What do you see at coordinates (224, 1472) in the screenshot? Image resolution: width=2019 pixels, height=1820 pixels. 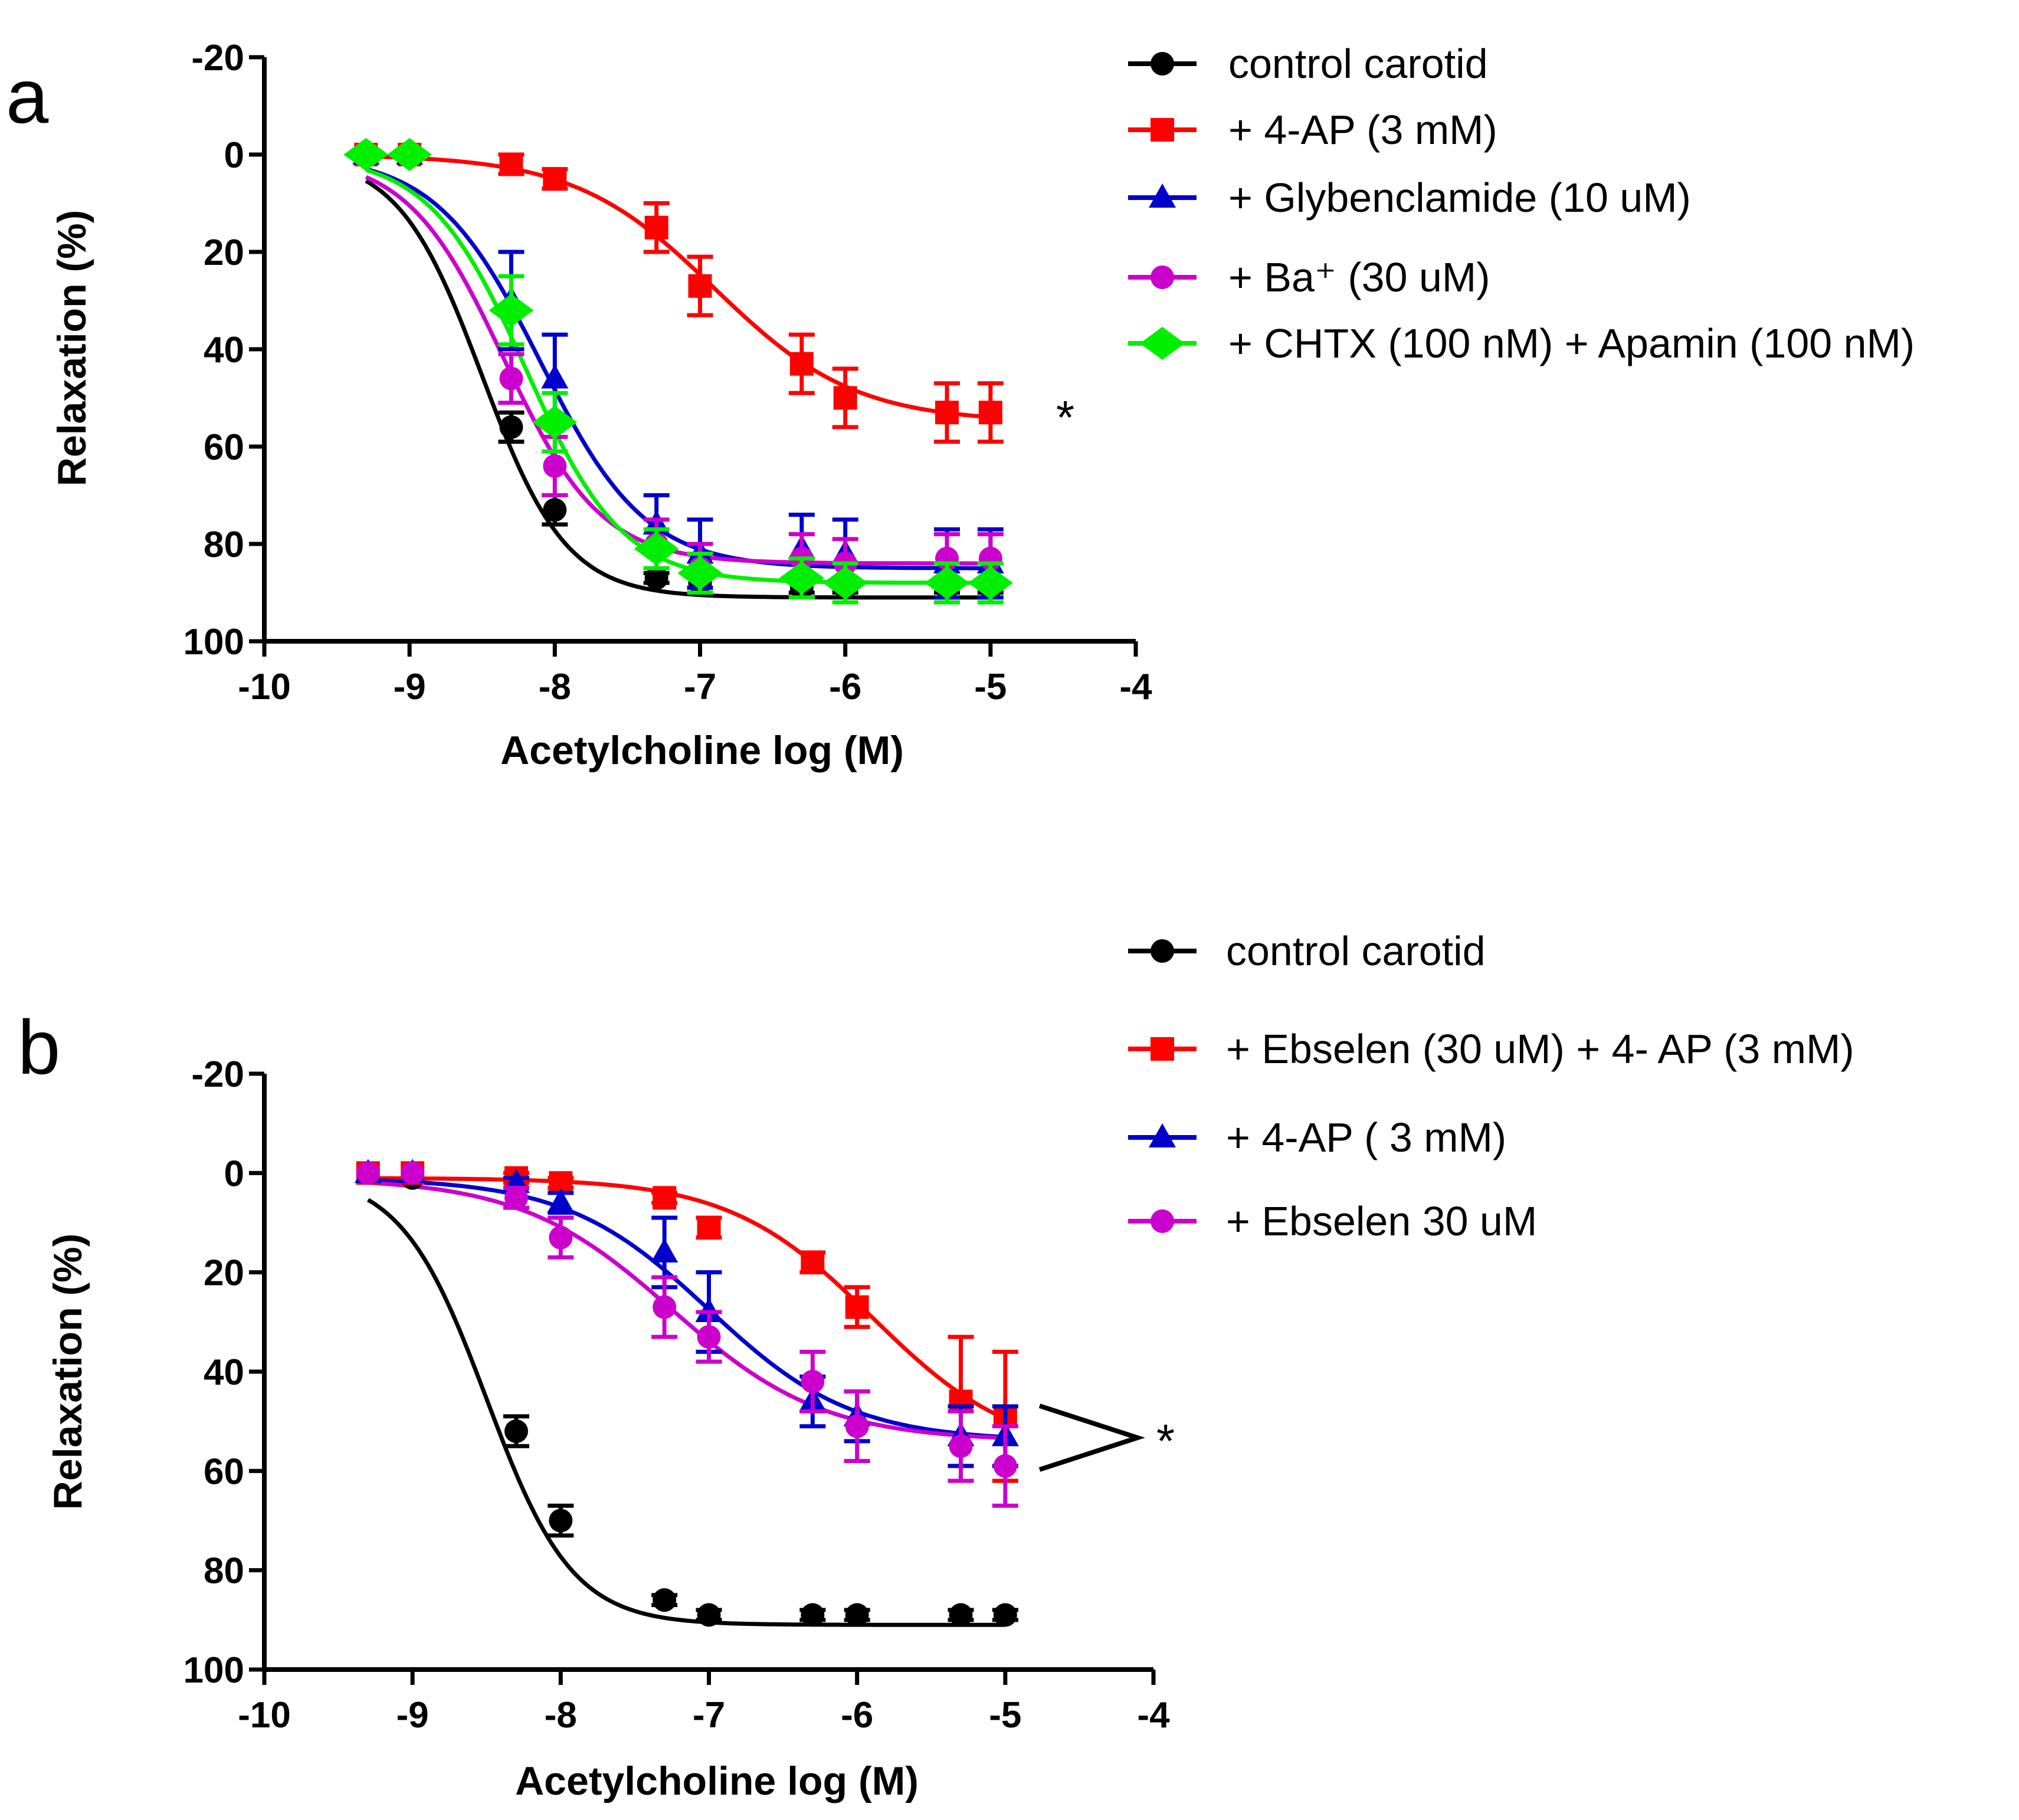 I see `panel-b-y-tick-label-60: 60` at bounding box center [224, 1472].